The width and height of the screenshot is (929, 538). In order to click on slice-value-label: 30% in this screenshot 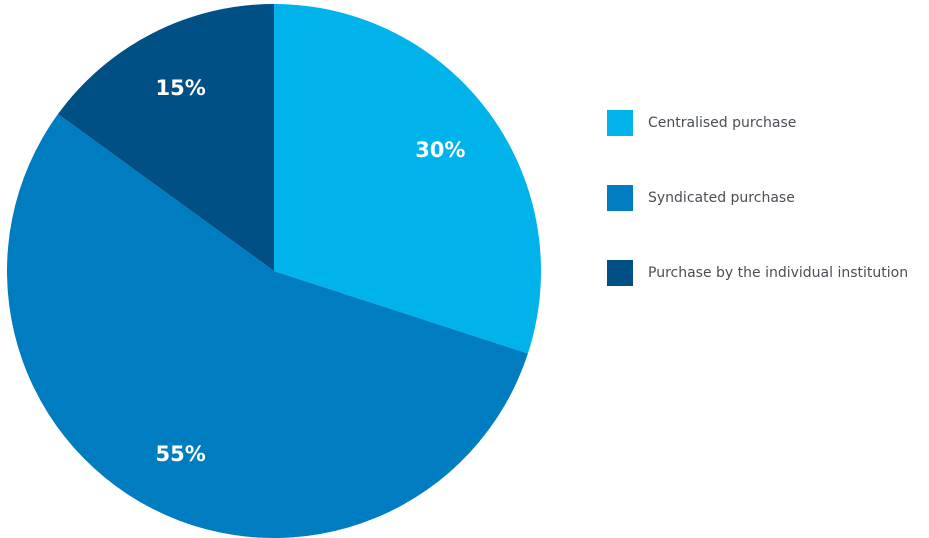, I will do `click(440, 150)`.